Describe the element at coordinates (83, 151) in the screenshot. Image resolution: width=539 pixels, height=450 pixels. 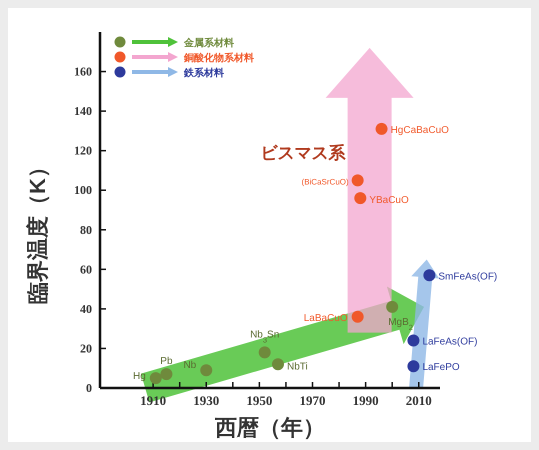
I see `y-tick-label: 120` at that location.